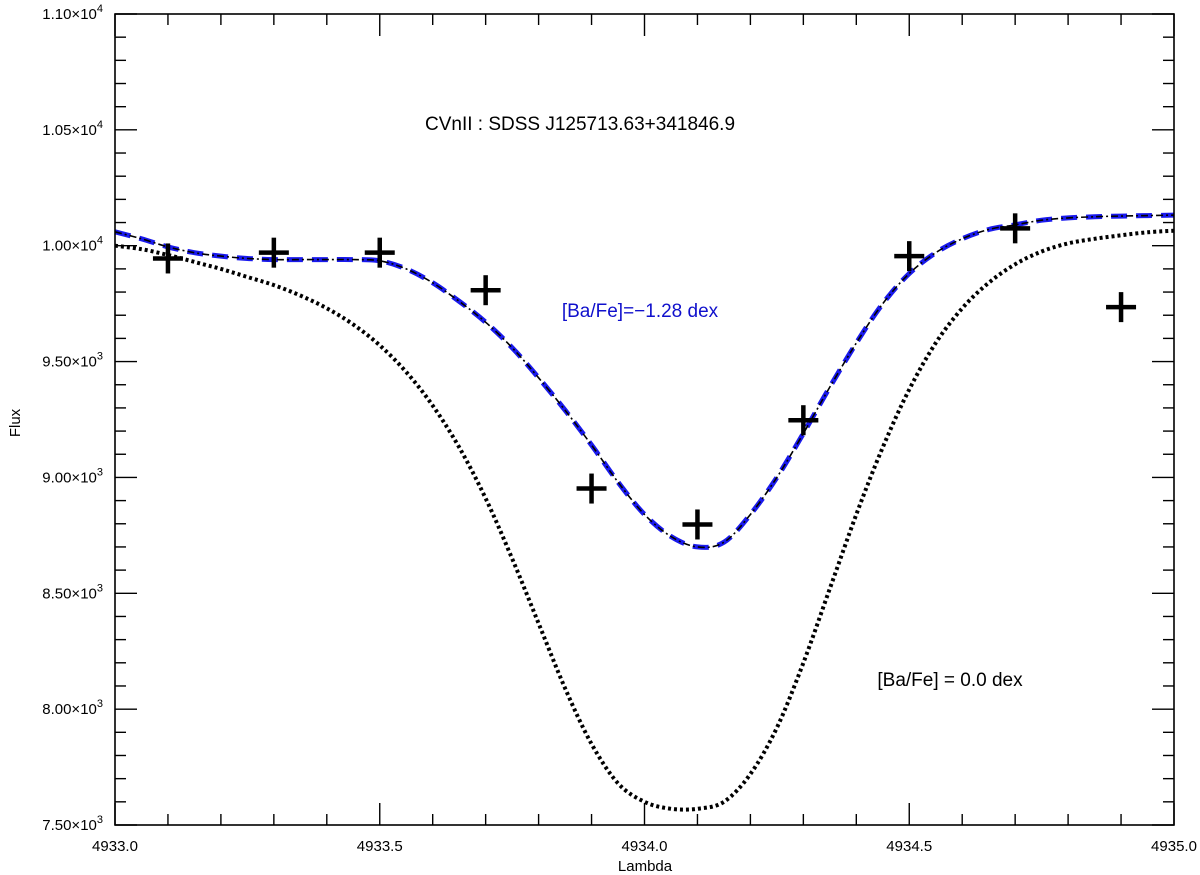 Image resolution: width=1200 pixels, height=875 pixels. I want to click on y-tick-label: 8.00×10³, so click(72, 708).